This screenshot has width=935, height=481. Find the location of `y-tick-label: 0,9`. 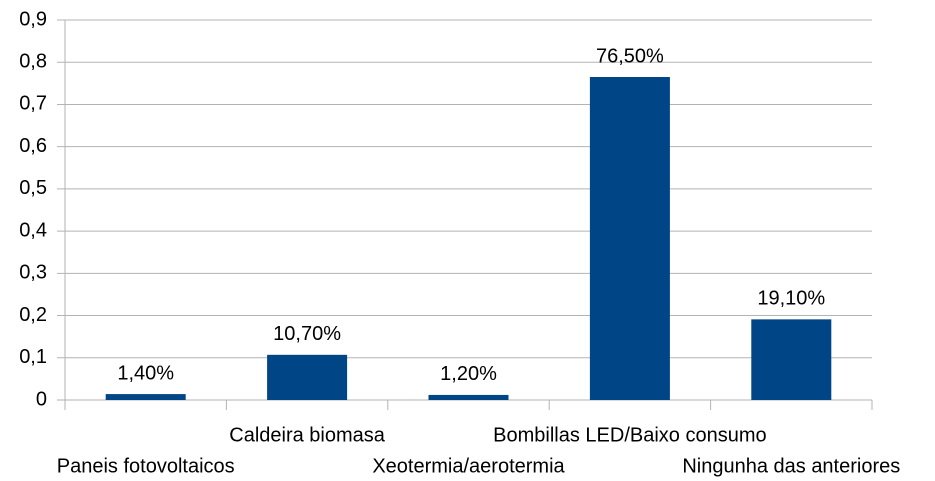

y-tick-label: 0,9 is located at coordinates (33, 19).